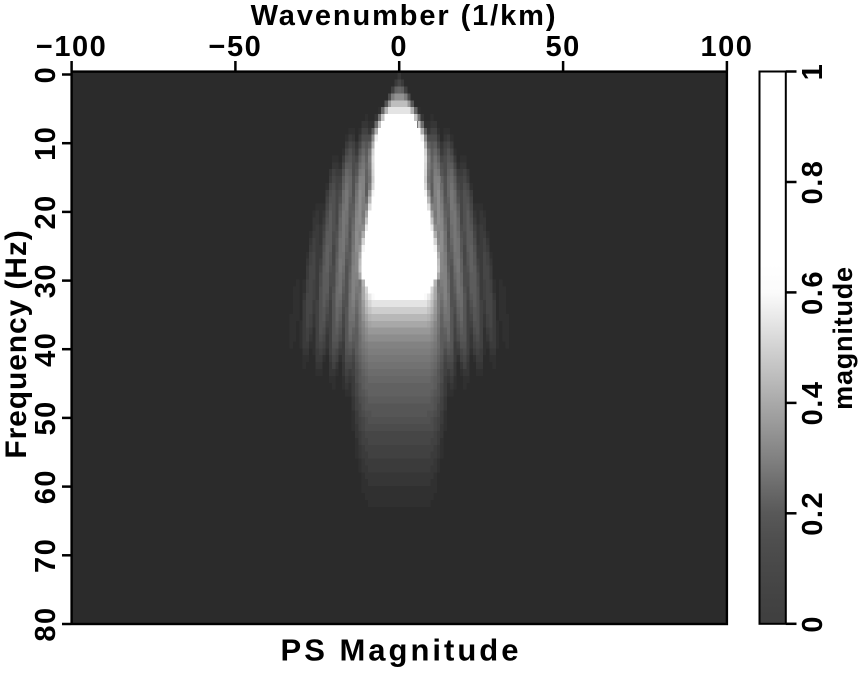 The width and height of the screenshot is (858, 673). I want to click on svg-text: Wavenumber (1/km), so click(404, 16).